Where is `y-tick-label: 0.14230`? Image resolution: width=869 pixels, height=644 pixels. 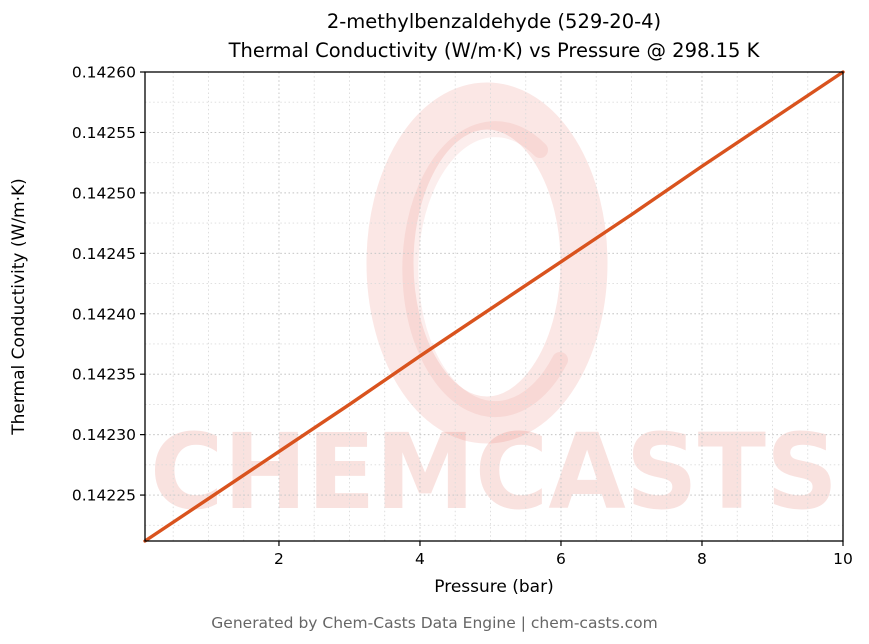
y-tick-label: 0.14230 is located at coordinates (104, 435).